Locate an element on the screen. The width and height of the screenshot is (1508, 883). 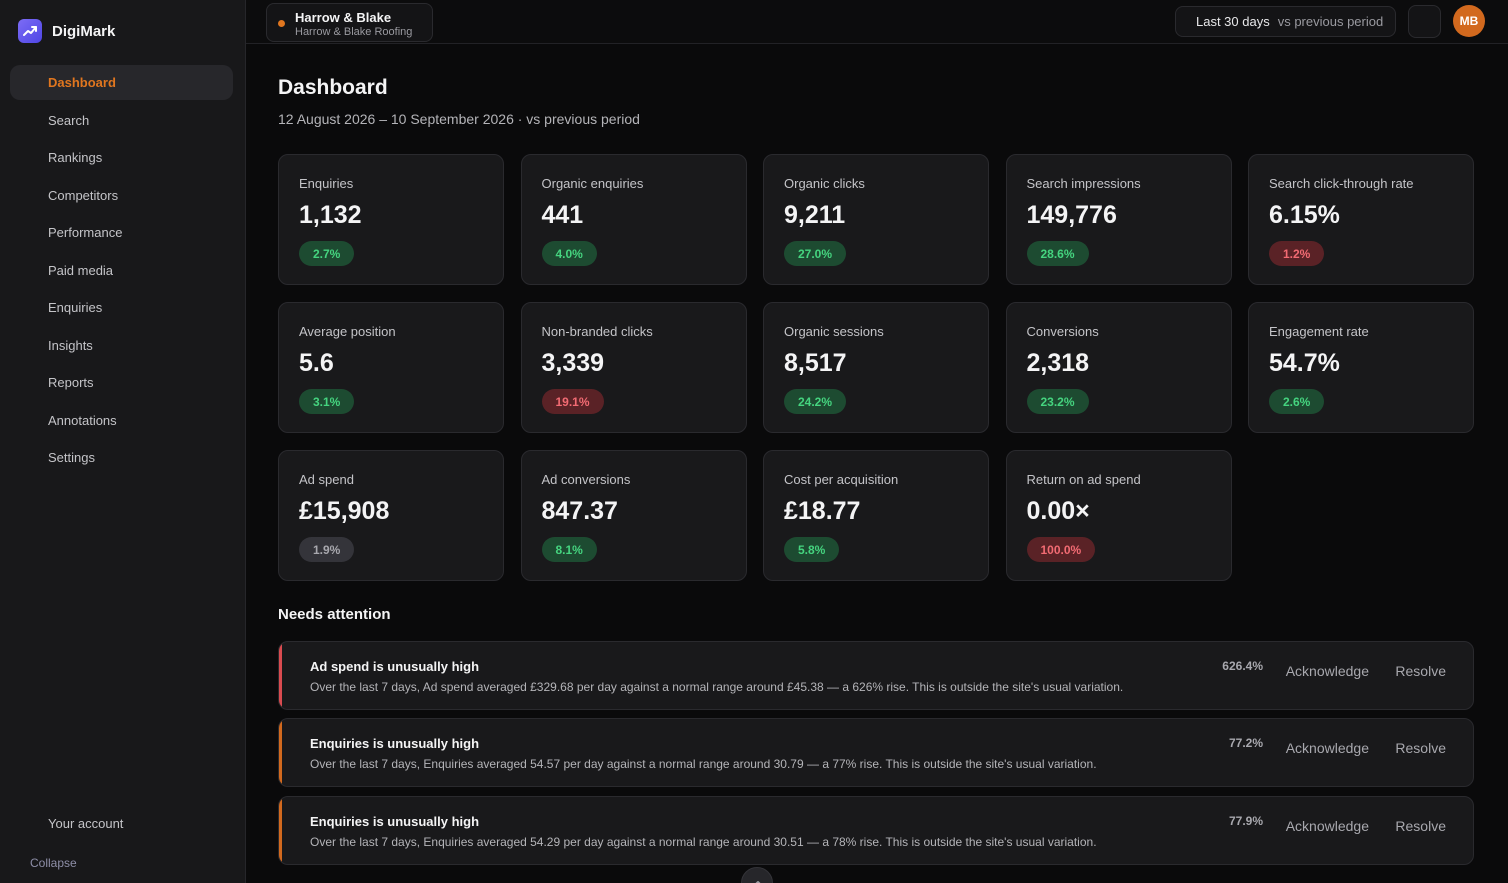
kpi-card: Non-branded clicks 3,339 19.1% is located at coordinates (633, 367).